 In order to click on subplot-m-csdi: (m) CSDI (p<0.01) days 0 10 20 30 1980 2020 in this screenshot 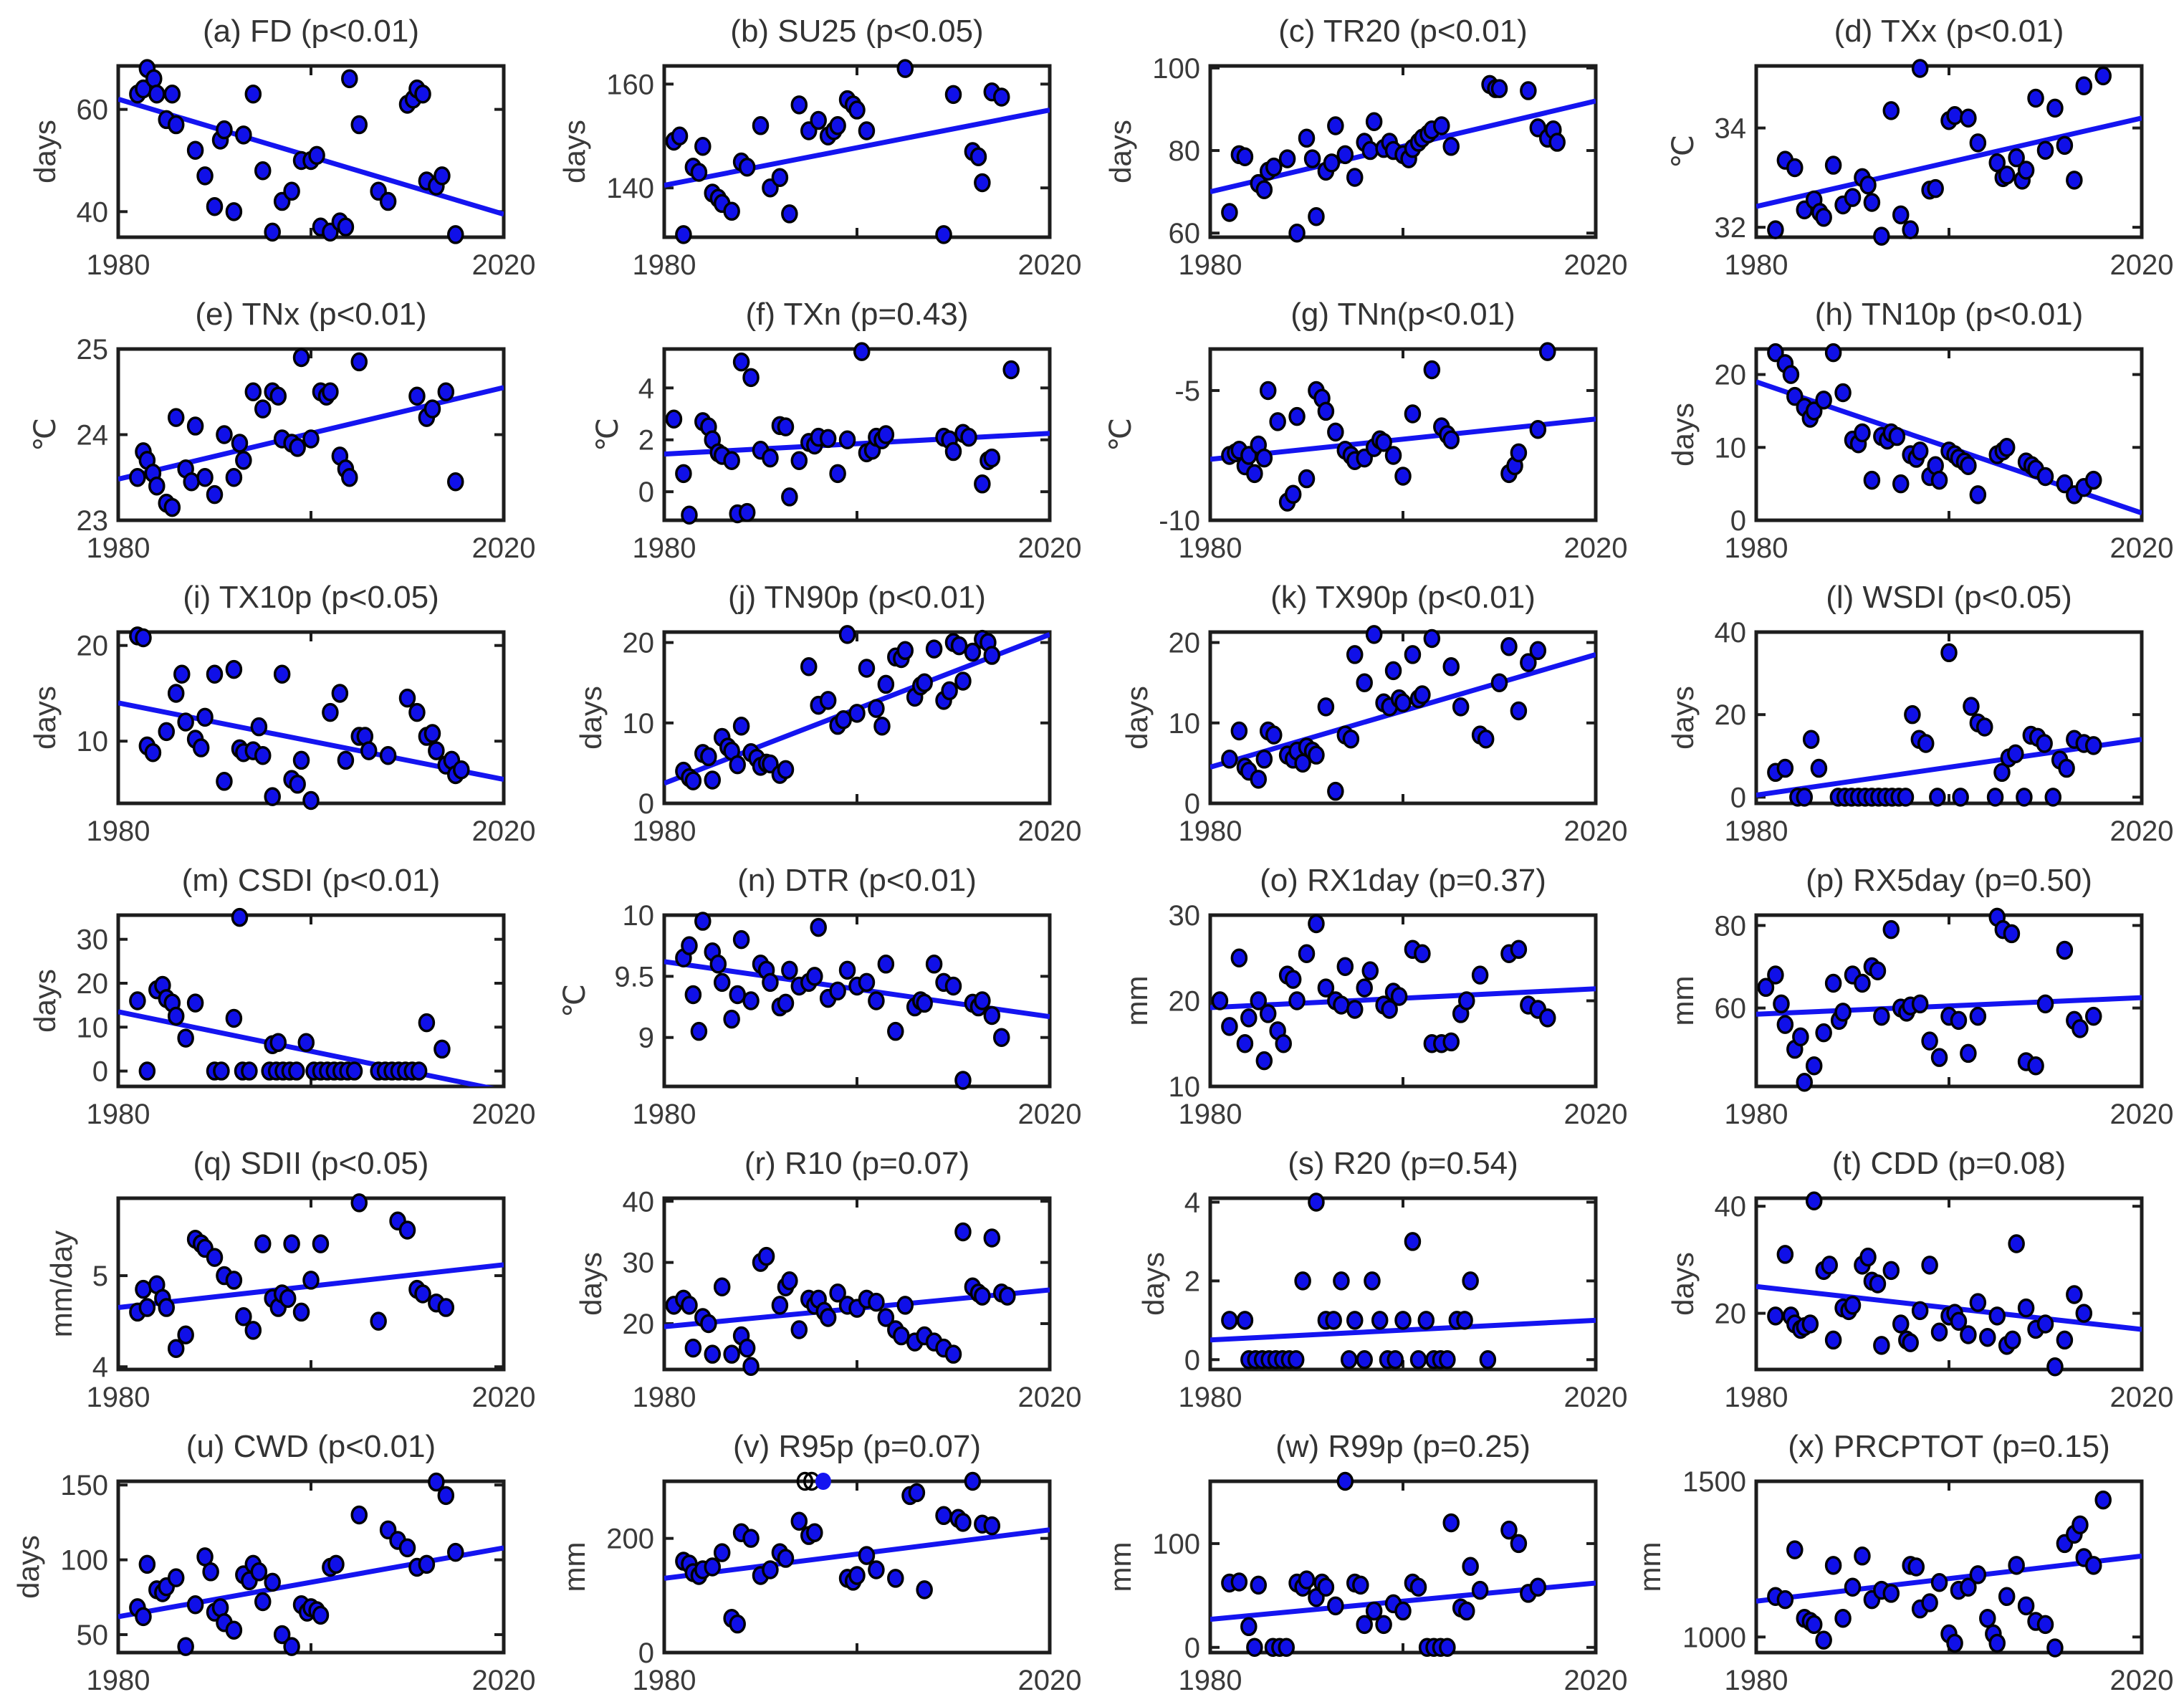, I will do `click(281, 996)`.